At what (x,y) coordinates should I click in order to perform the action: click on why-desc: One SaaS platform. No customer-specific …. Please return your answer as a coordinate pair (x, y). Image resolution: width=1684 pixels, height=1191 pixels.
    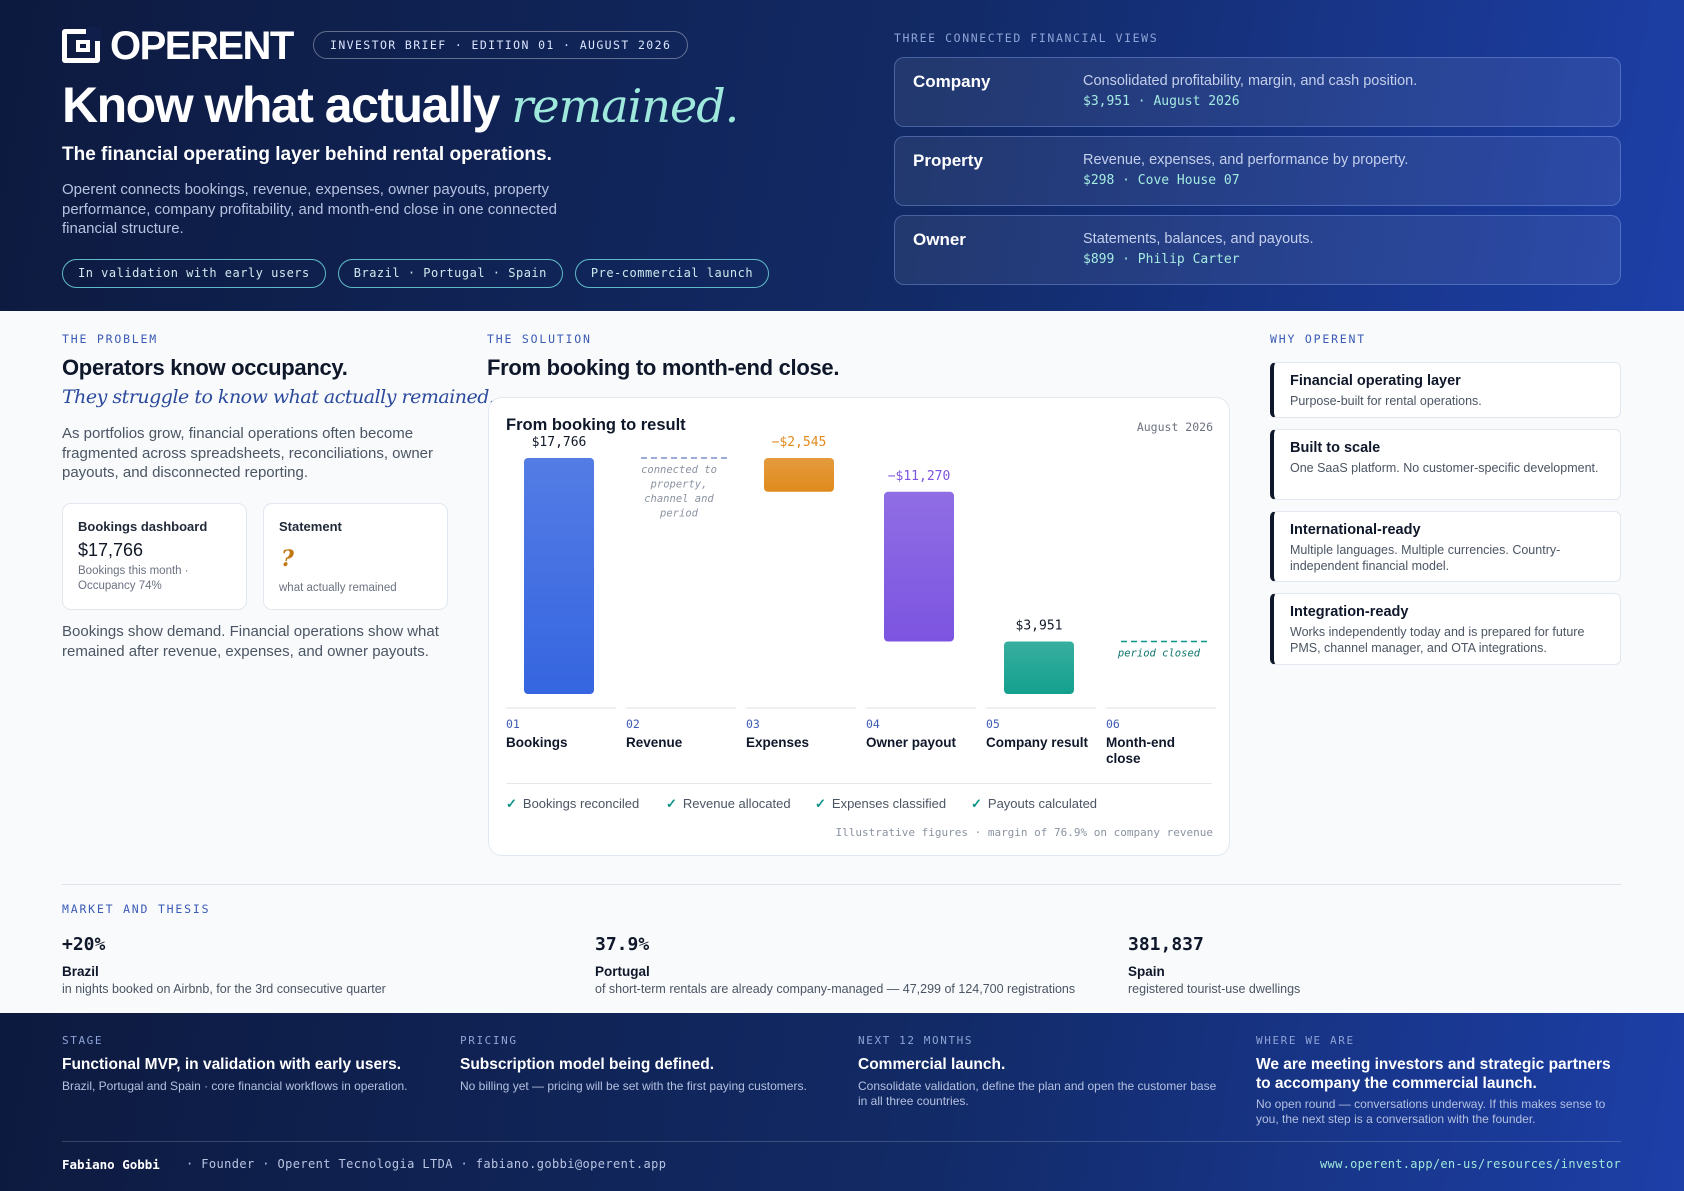
    Looking at the image, I should click on (1444, 468).